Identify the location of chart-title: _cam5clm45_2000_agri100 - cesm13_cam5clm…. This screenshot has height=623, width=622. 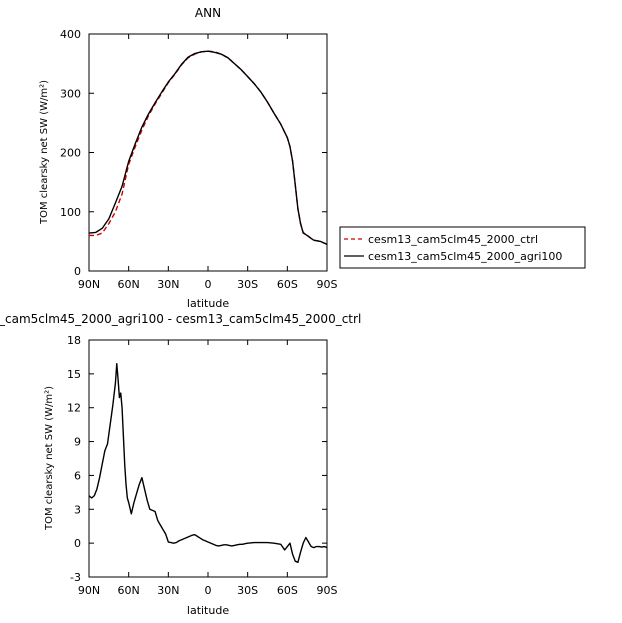
(180, 319).